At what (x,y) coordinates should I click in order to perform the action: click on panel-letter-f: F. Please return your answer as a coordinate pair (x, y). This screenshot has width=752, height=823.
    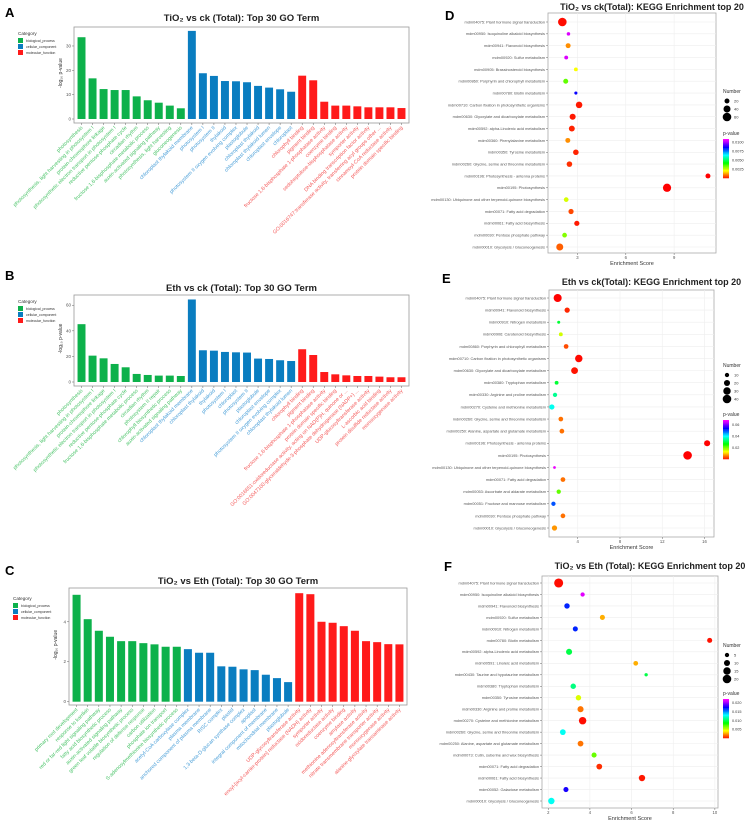
    Looking at the image, I should click on (448, 566).